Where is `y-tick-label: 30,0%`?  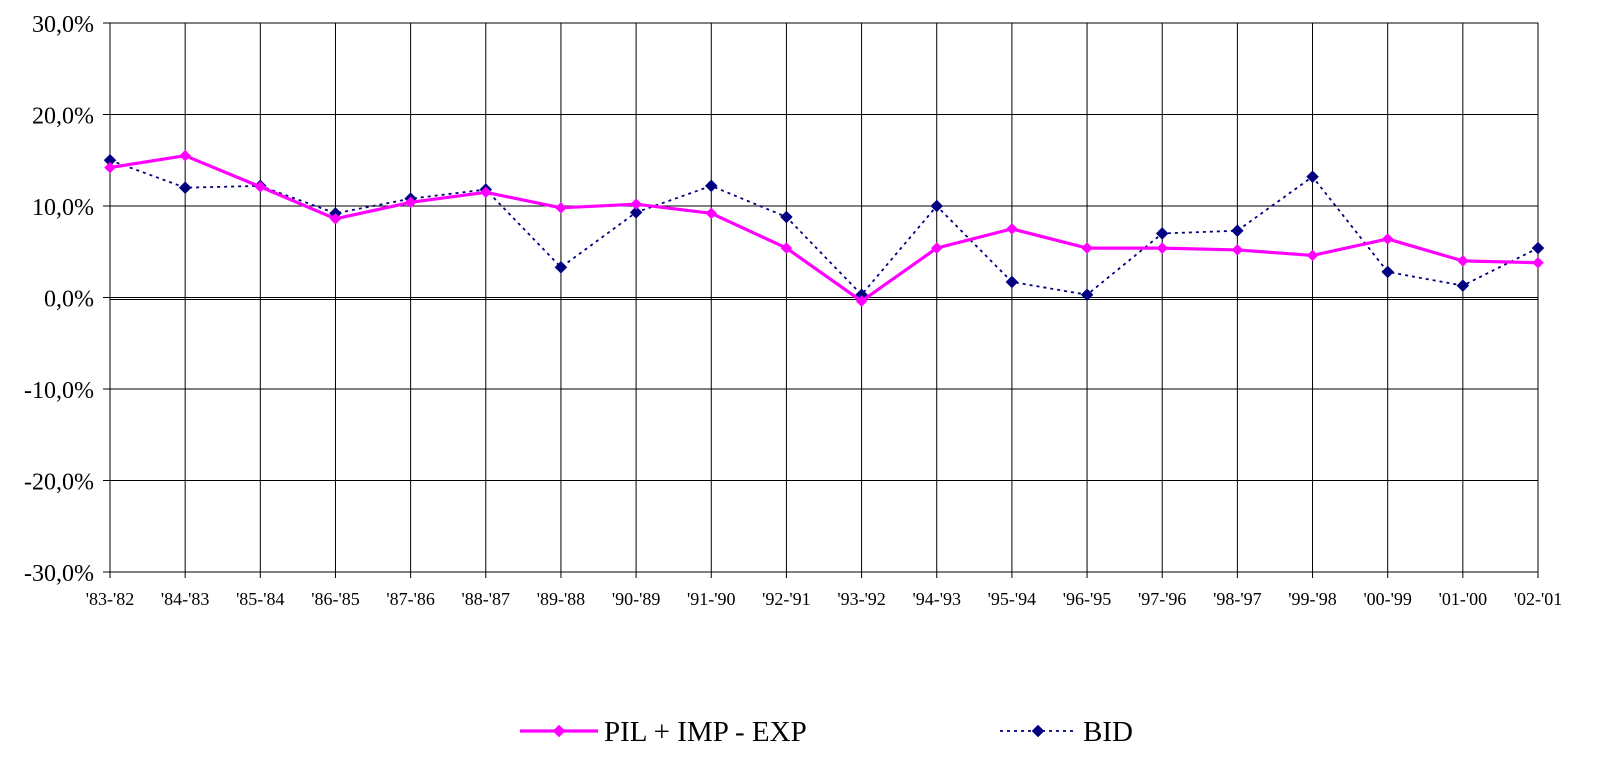 y-tick-label: 30,0% is located at coordinates (63, 25).